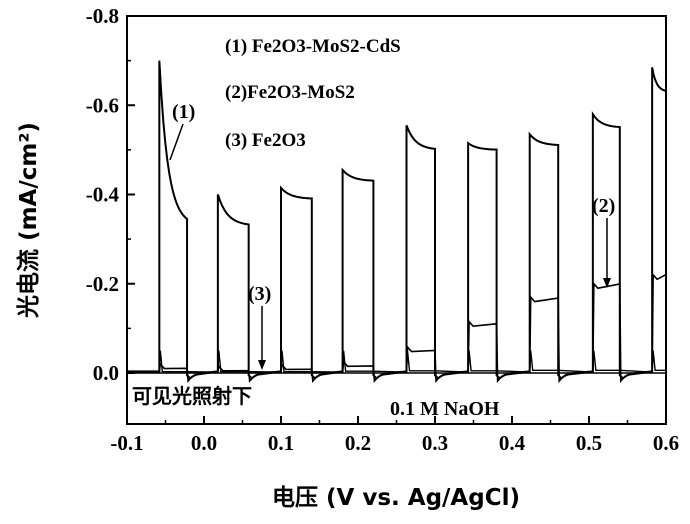  Describe the element at coordinates (666, 443) in the screenshot. I see `x-tick-label: 0.6` at that location.